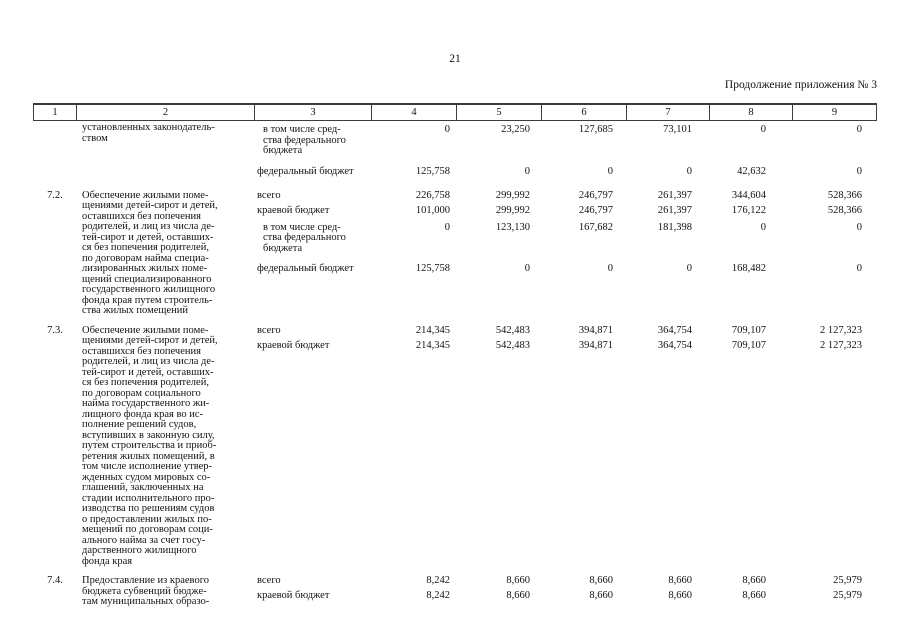 This screenshot has height=640, width=905. I want to click on amount-cell: 101,000, so click(432, 210).